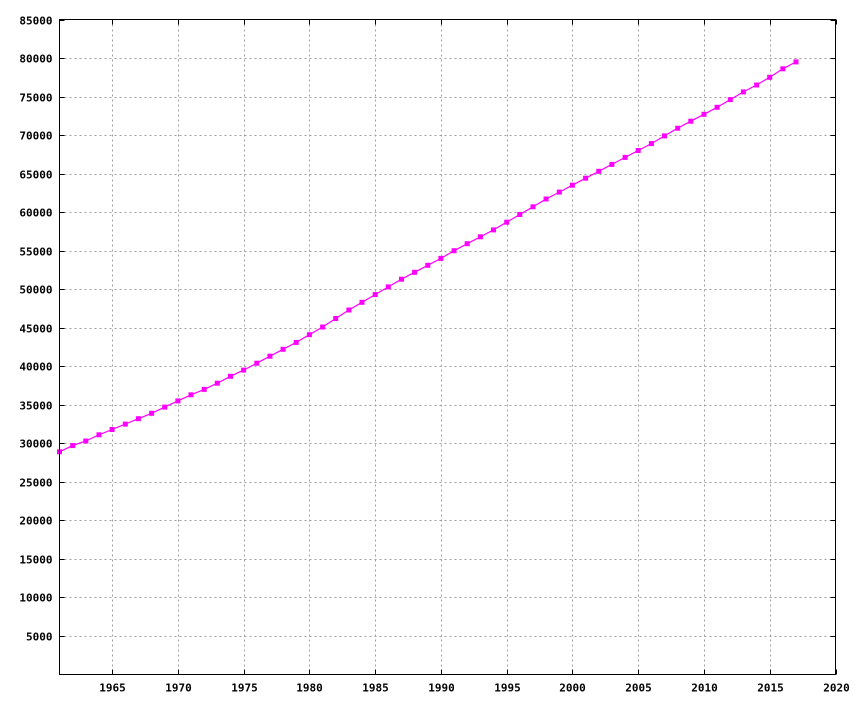  I want to click on y-tick-label: 40000, so click(35, 367).